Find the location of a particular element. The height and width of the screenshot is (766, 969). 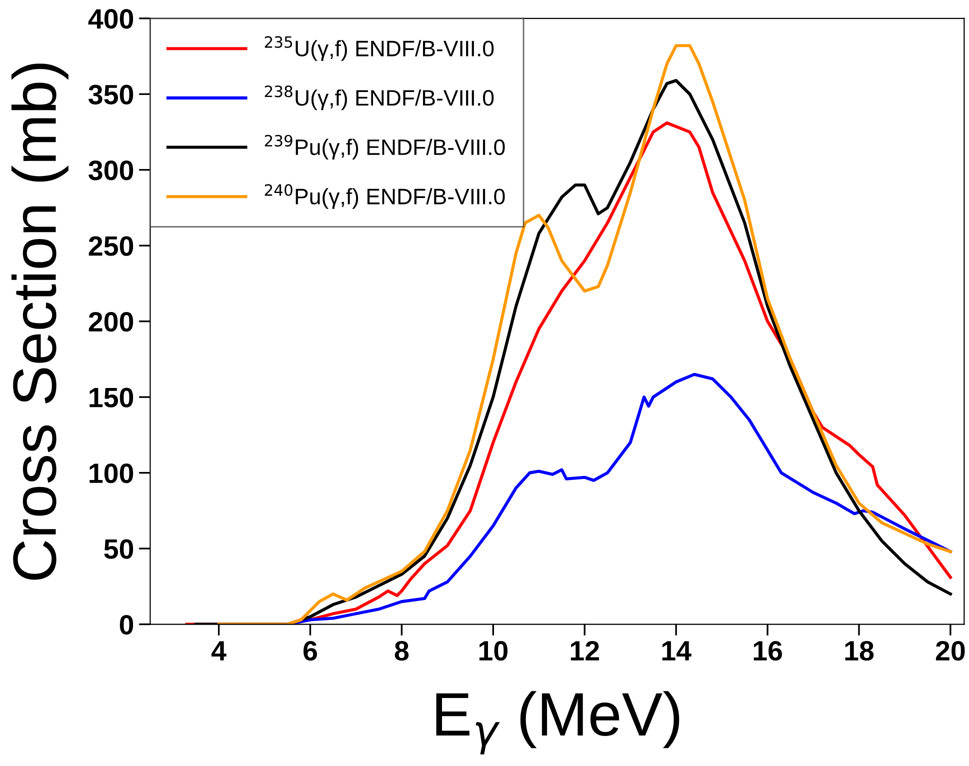

y-tick-label: 100 is located at coordinates (112, 473).